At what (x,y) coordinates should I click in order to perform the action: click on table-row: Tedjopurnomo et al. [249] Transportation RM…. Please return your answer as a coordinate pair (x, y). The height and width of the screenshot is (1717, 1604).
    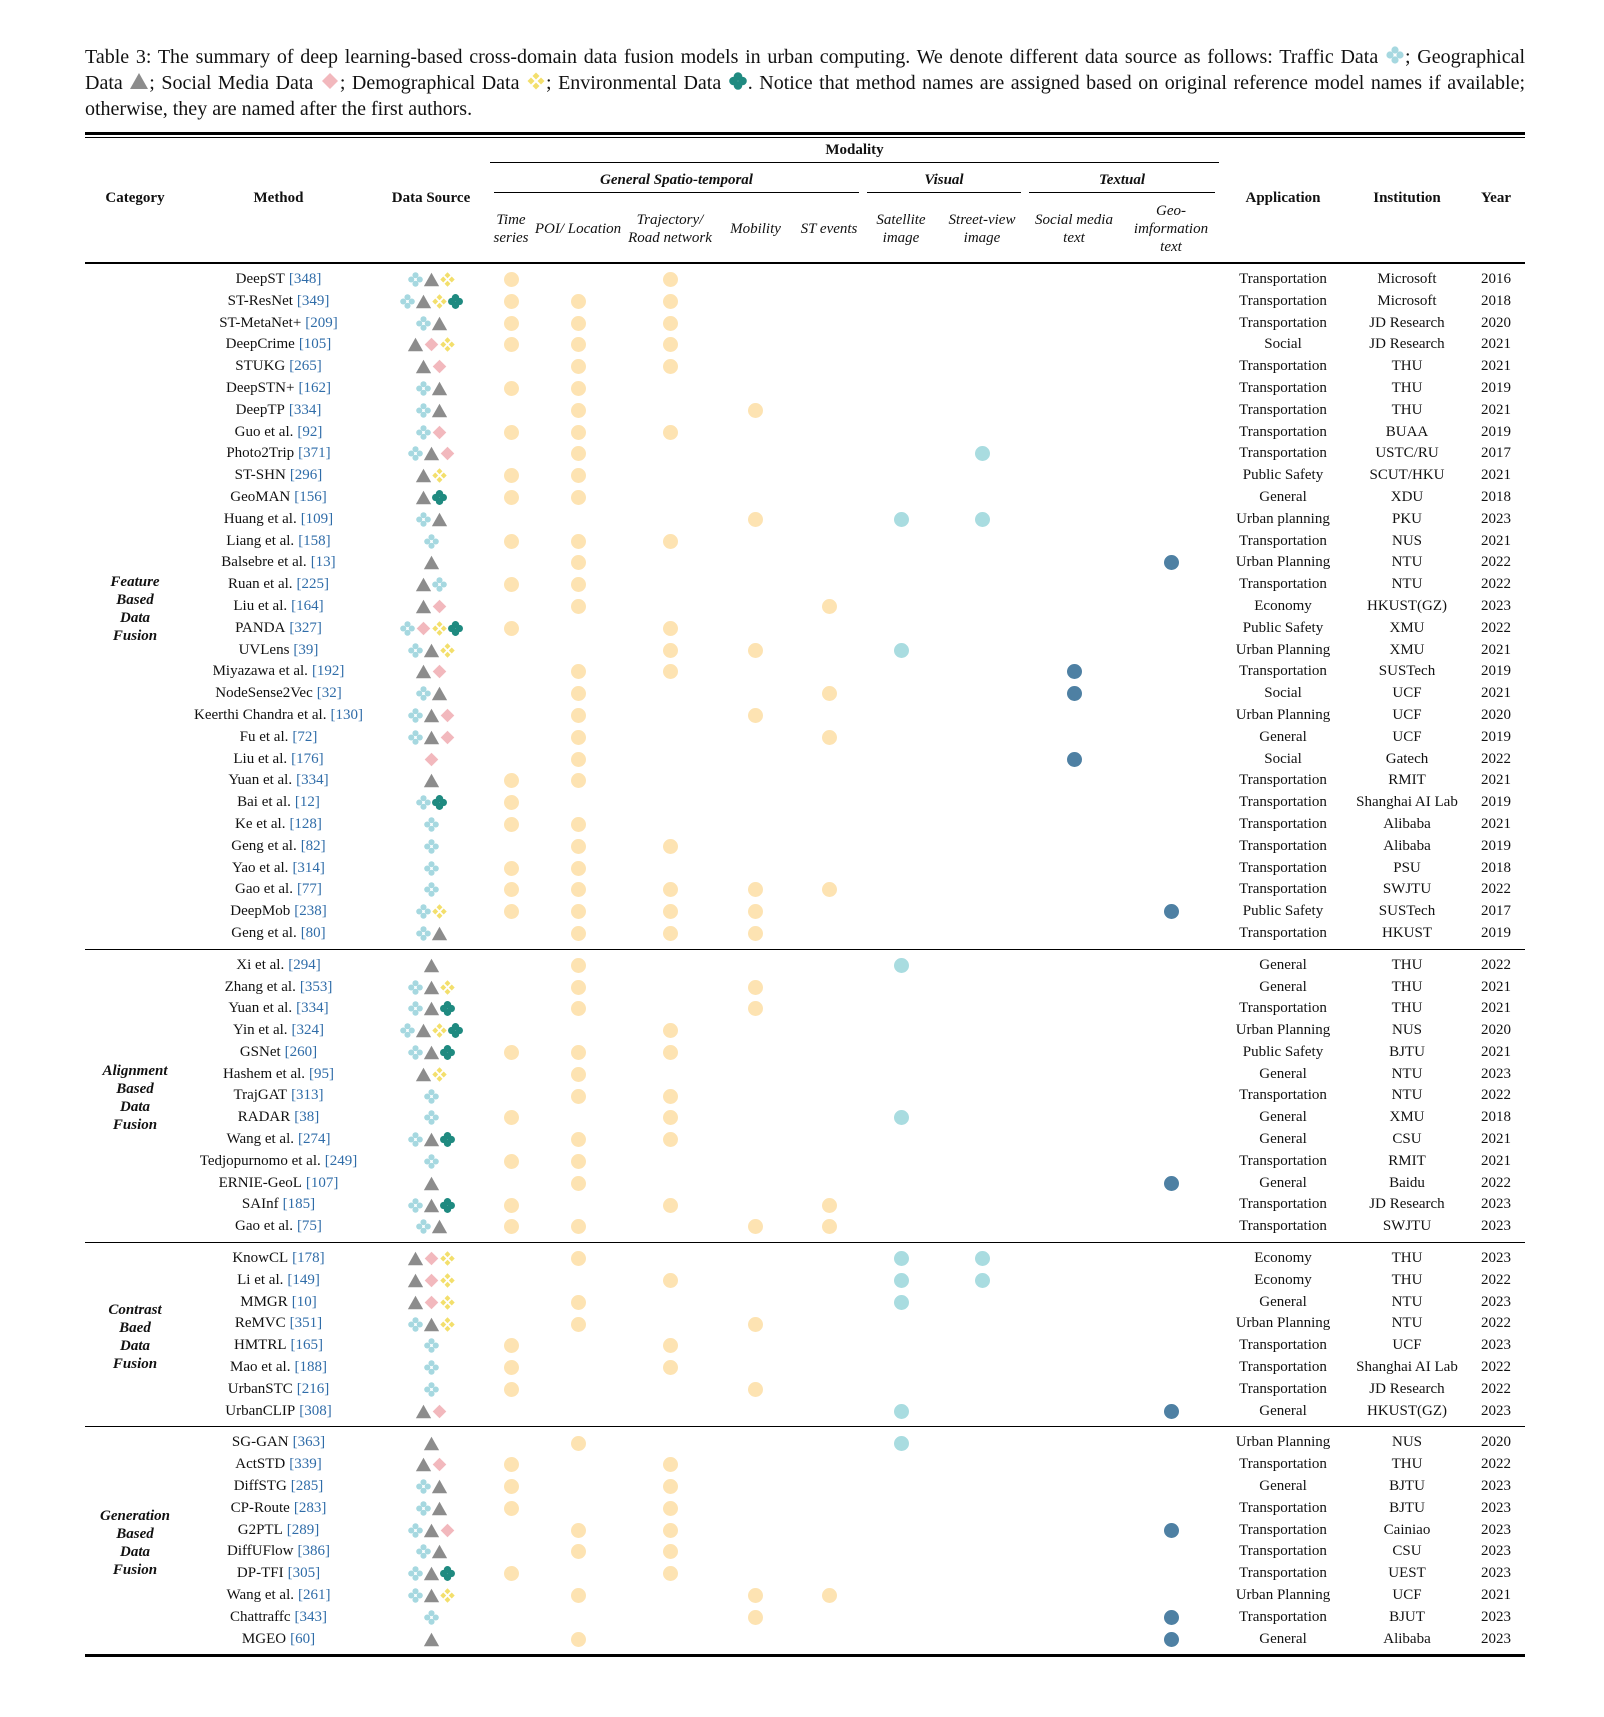
    Looking at the image, I should click on (805, 1162).